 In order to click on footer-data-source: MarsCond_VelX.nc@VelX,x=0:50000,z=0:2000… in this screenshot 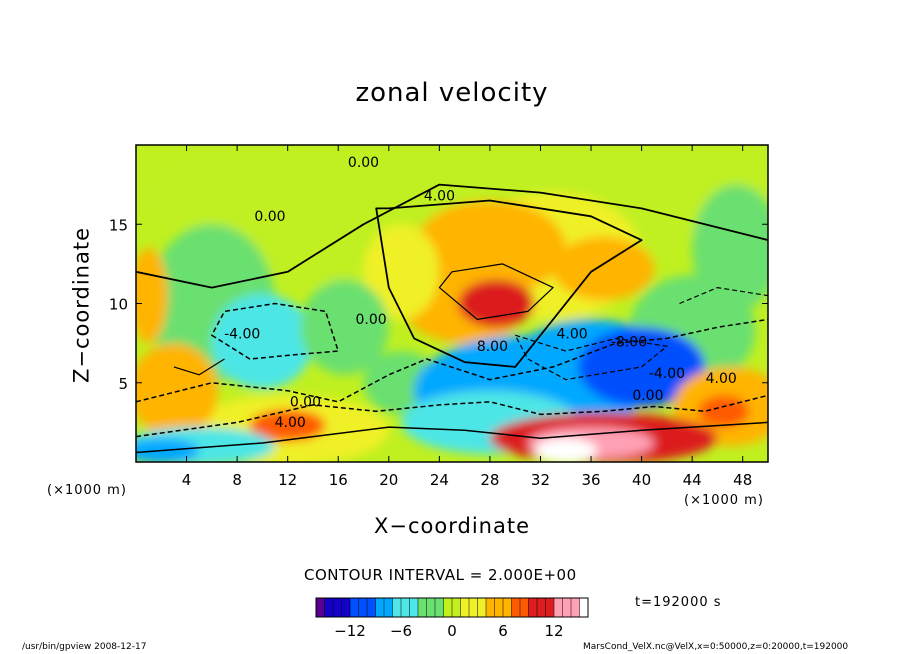, I will do `click(716, 647)`.